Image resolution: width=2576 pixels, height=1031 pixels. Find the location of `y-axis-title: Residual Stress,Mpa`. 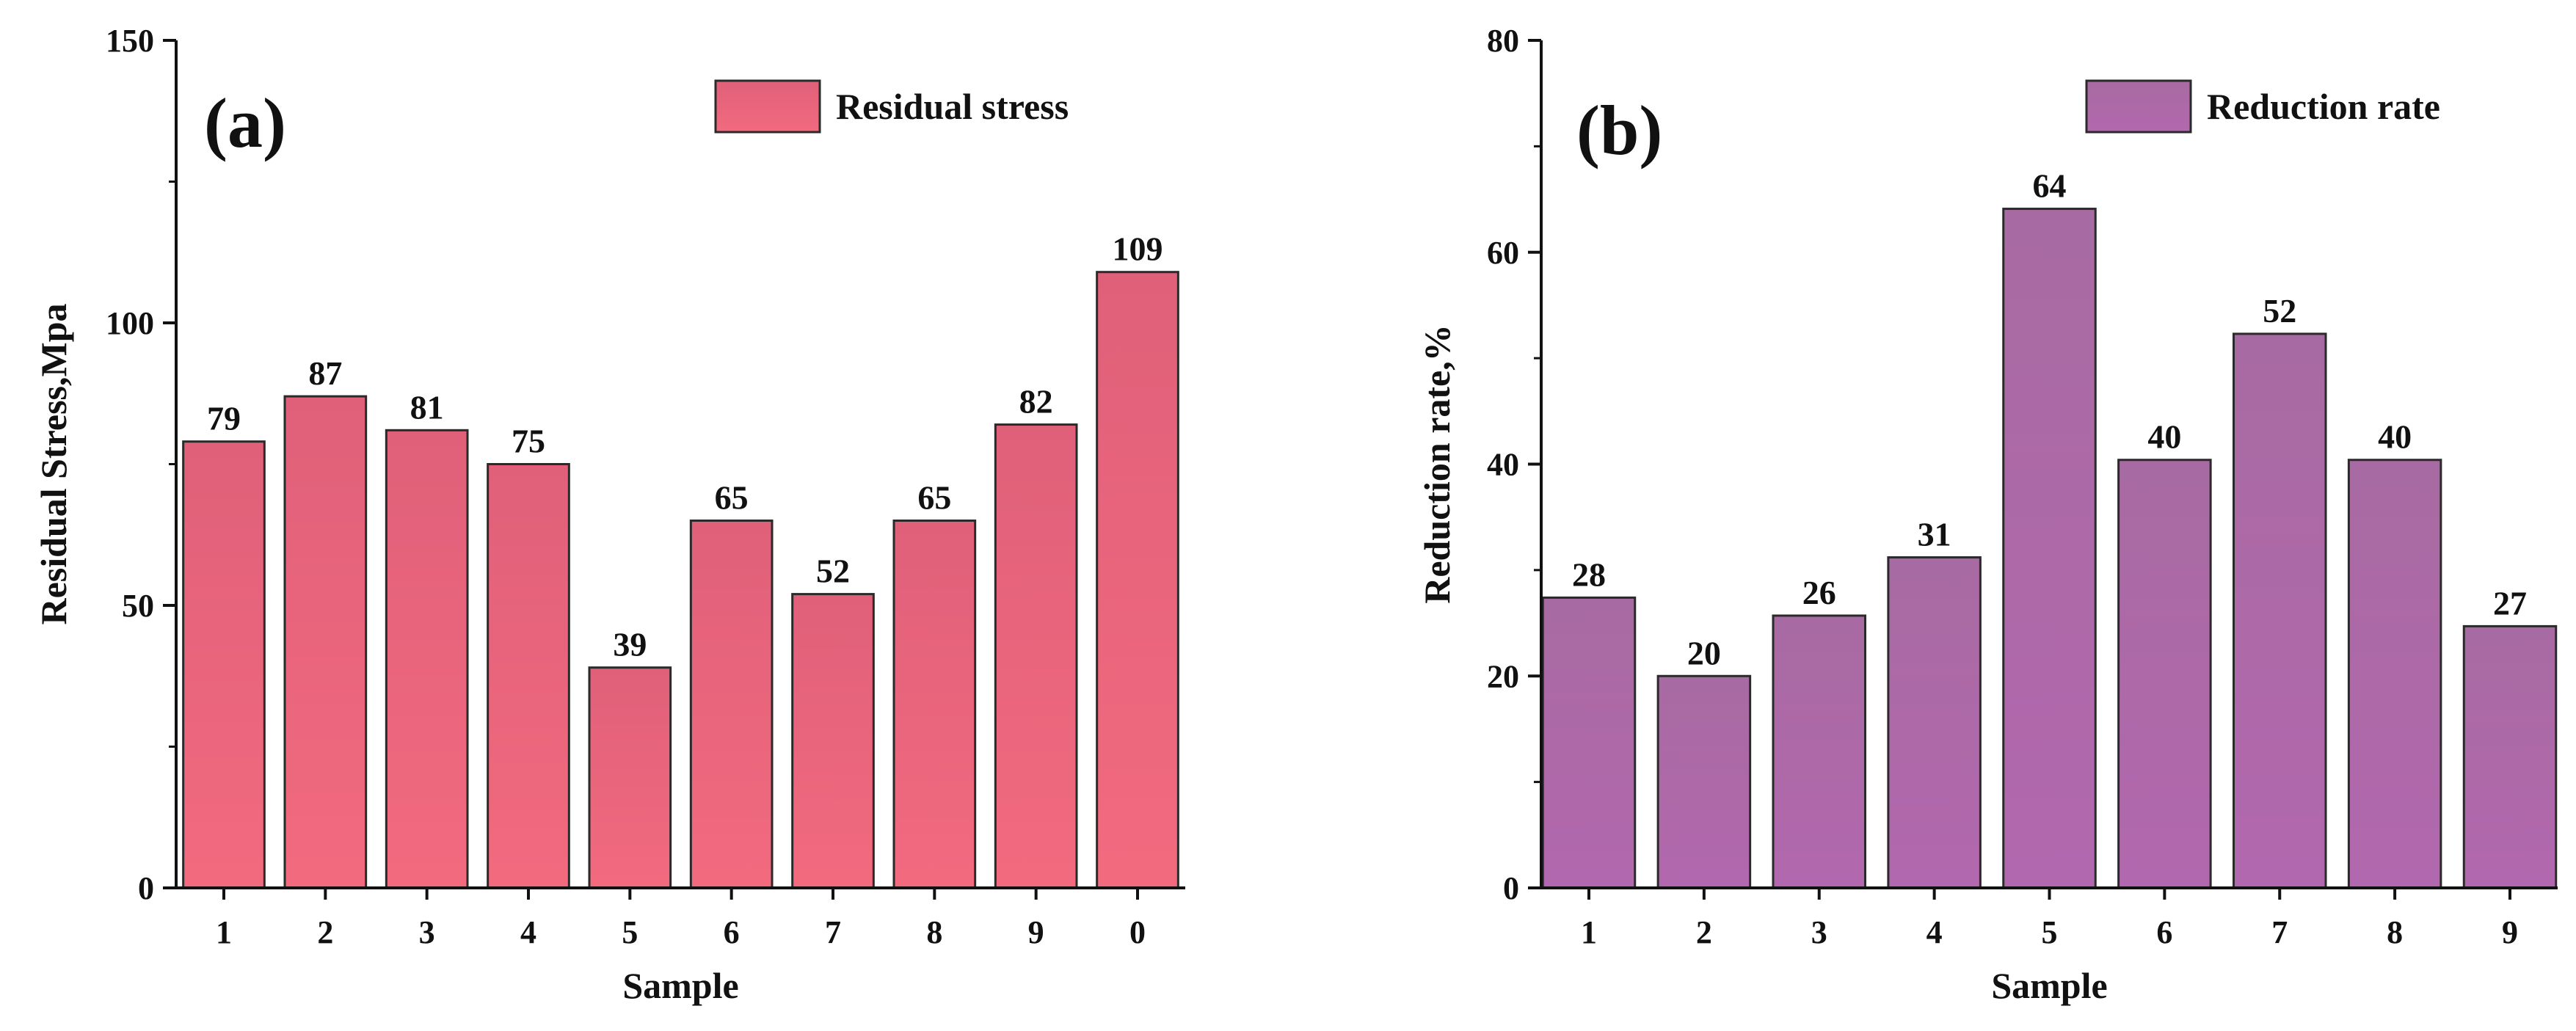

y-axis-title: Residual Stress,Mpa is located at coordinates (53, 463).